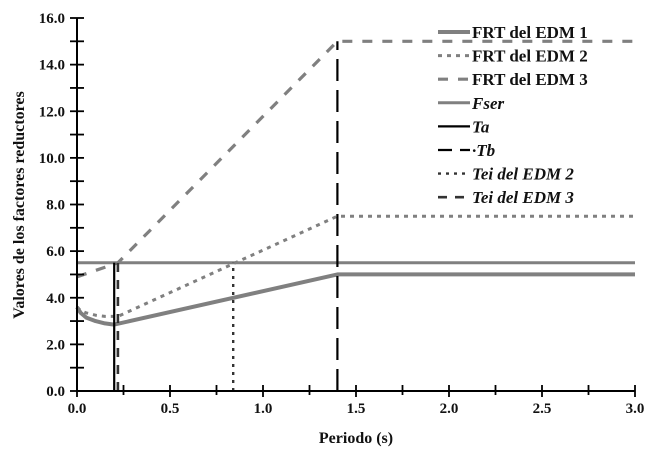  Describe the element at coordinates (356, 438) in the screenshot. I see `x-axis-title: Periodo (s)` at that location.